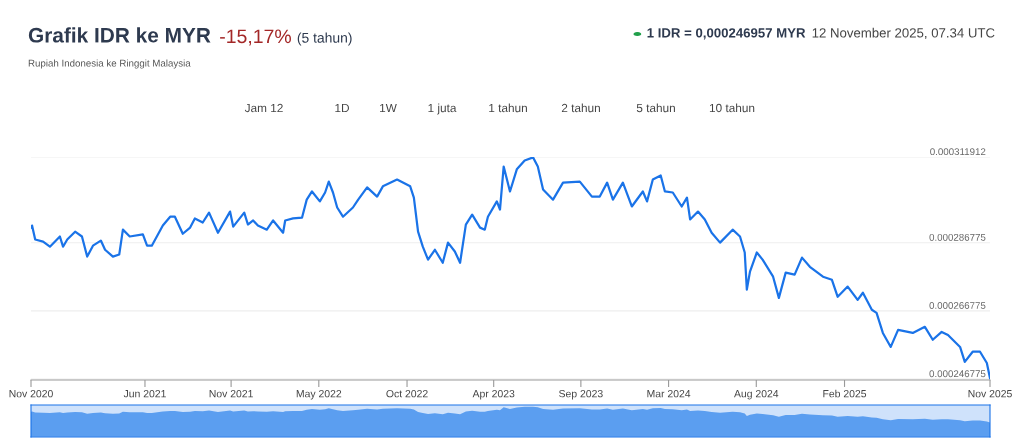 Image resolution: width=1024 pixels, height=446 pixels. What do you see at coordinates (493, 395) in the screenshot?
I see `x-tick-label: Apr 2023` at bounding box center [493, 395].